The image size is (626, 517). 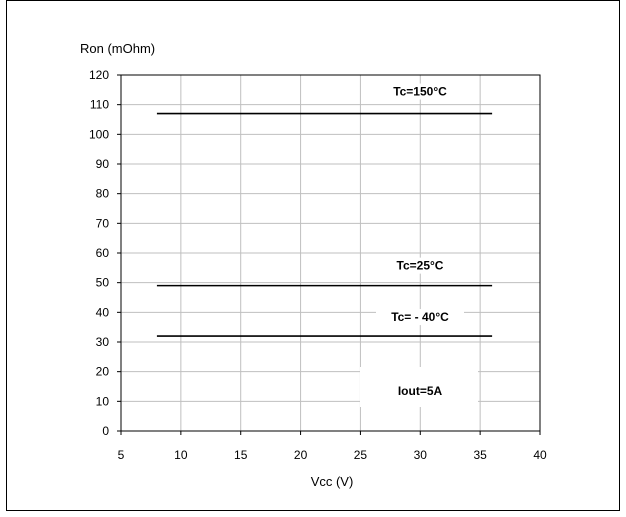 I want to click on series-label: Tc=25°C, so click(x=420, y=266).